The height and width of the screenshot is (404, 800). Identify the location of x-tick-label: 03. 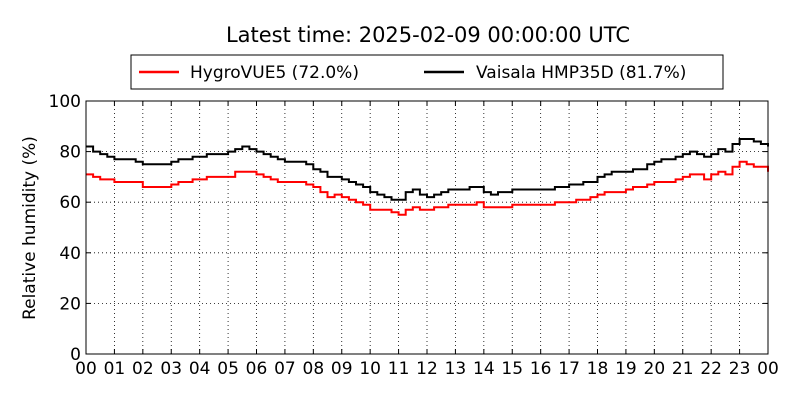
(171, 369).